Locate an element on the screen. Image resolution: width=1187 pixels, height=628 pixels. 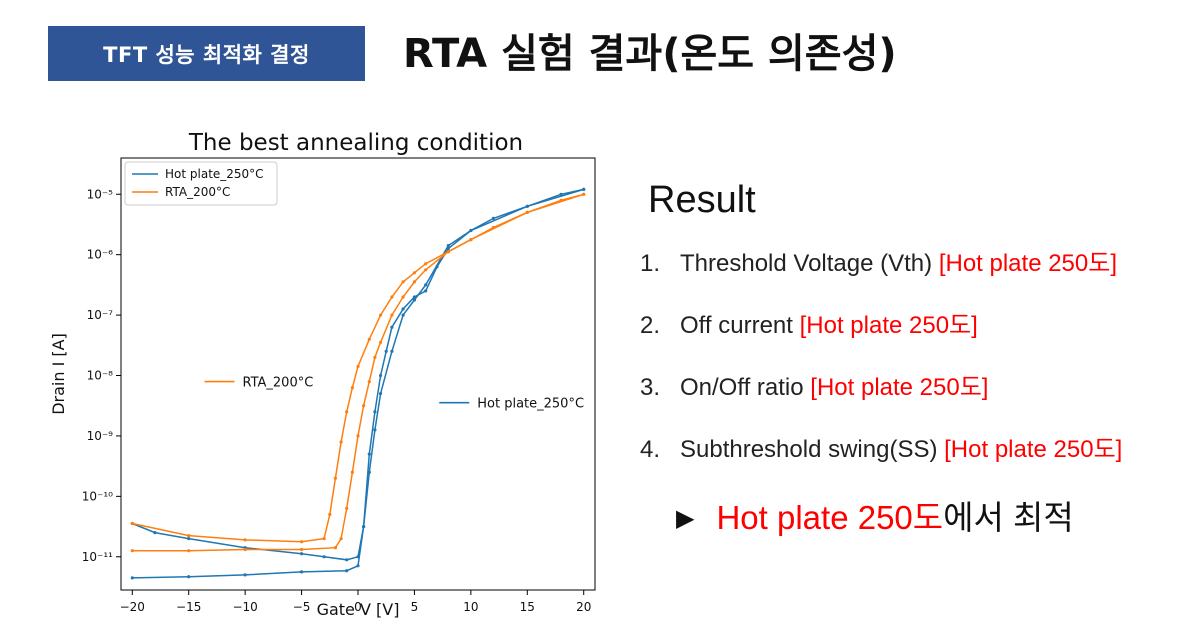
page-title: RTA 실험 결과(온도 의존성) is located at coordinates (650, 54).